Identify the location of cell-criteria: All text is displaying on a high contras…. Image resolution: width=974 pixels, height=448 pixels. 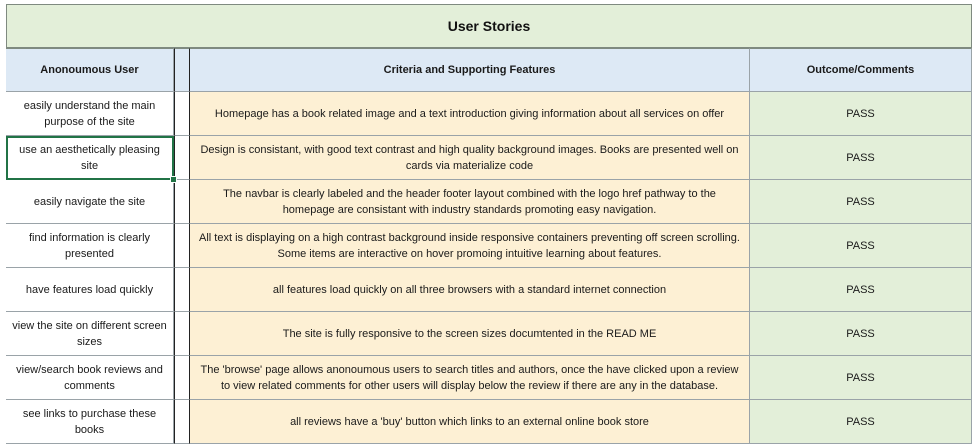
(470, 246).